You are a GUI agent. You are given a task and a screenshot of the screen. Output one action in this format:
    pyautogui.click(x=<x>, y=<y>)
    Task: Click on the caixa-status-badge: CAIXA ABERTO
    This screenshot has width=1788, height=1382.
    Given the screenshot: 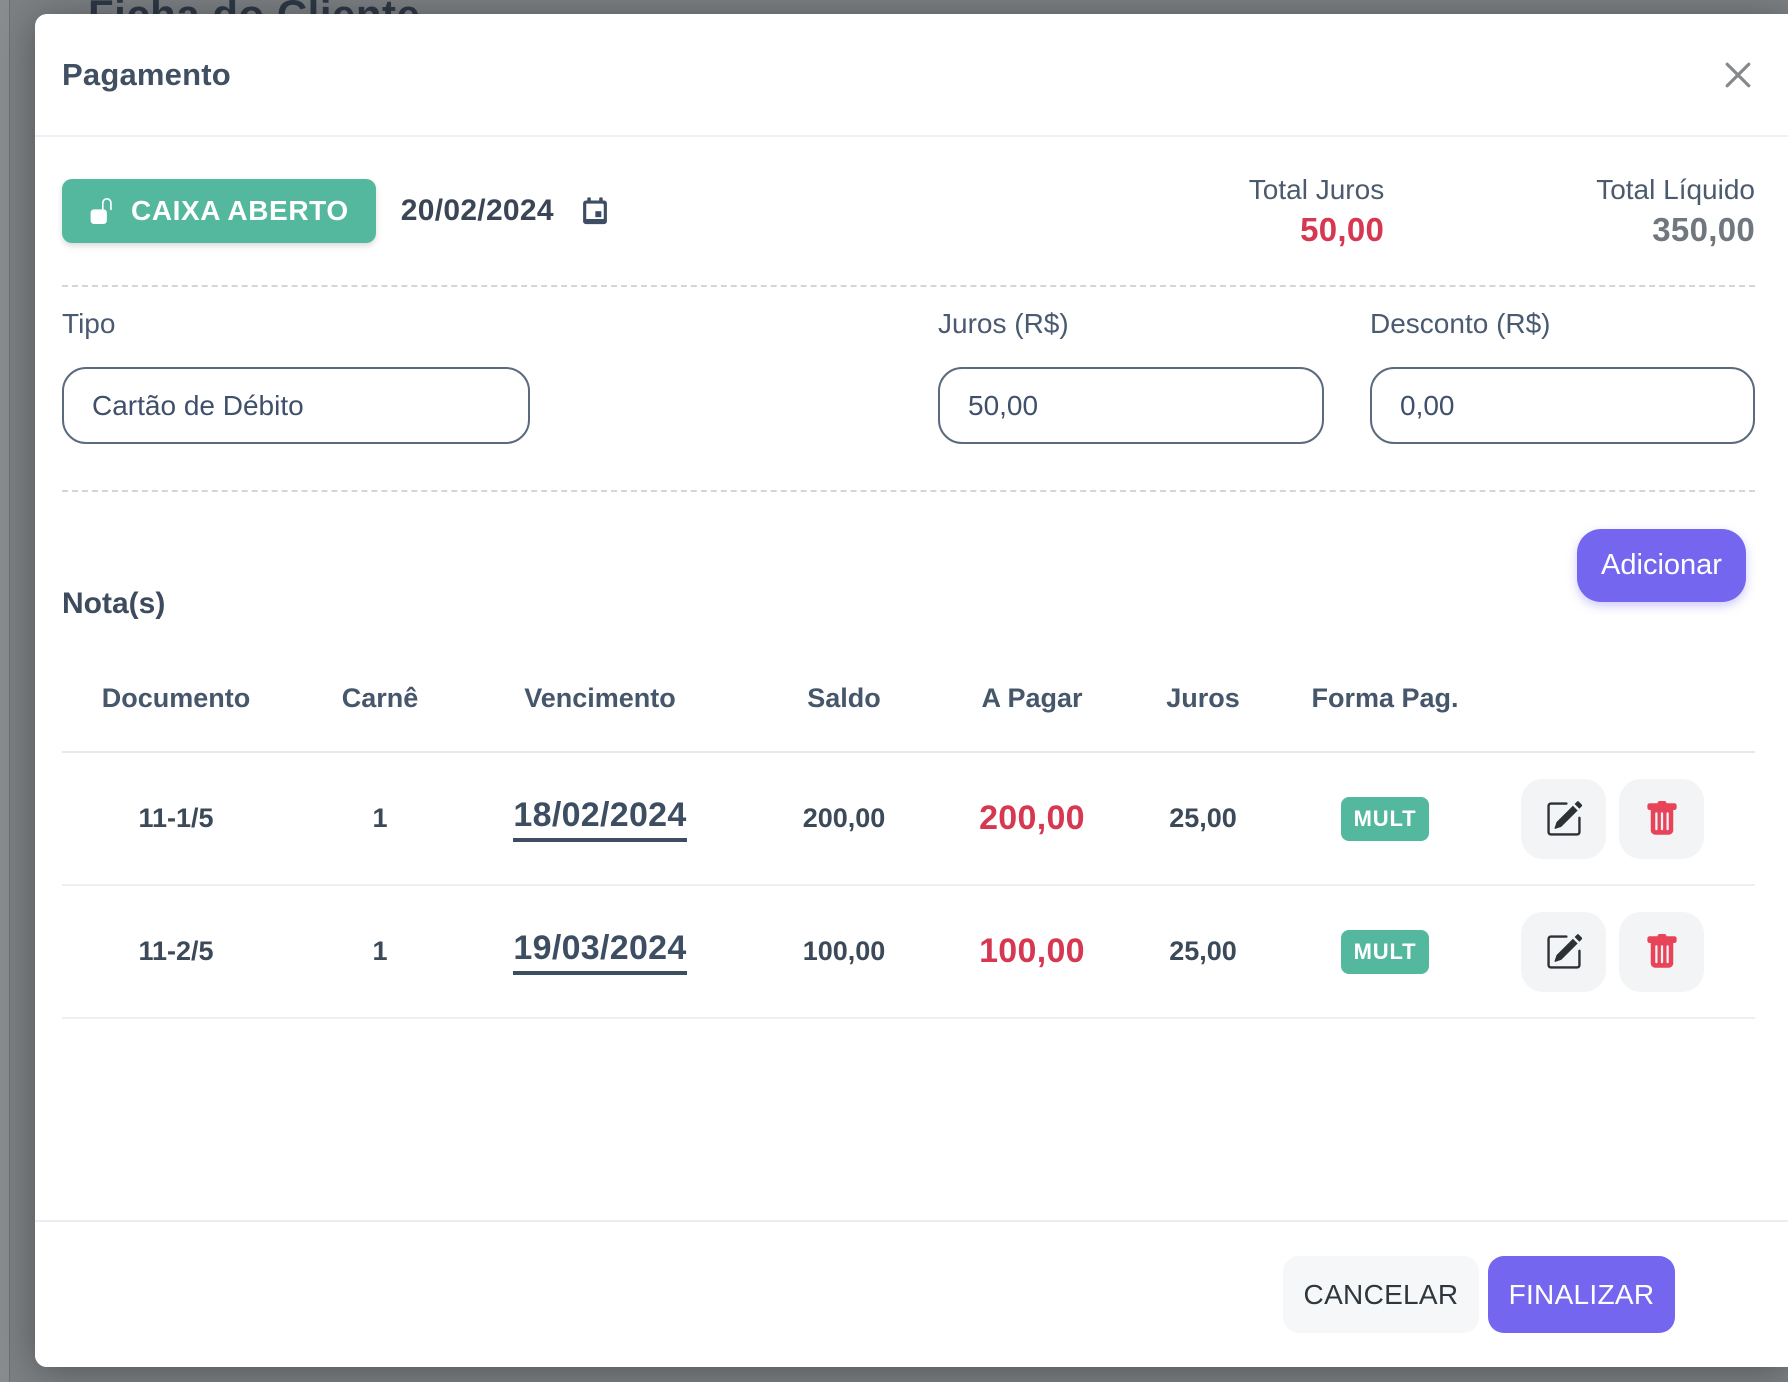 What is the action you would take?
    pyautogui.click(x=219, y=211)
    